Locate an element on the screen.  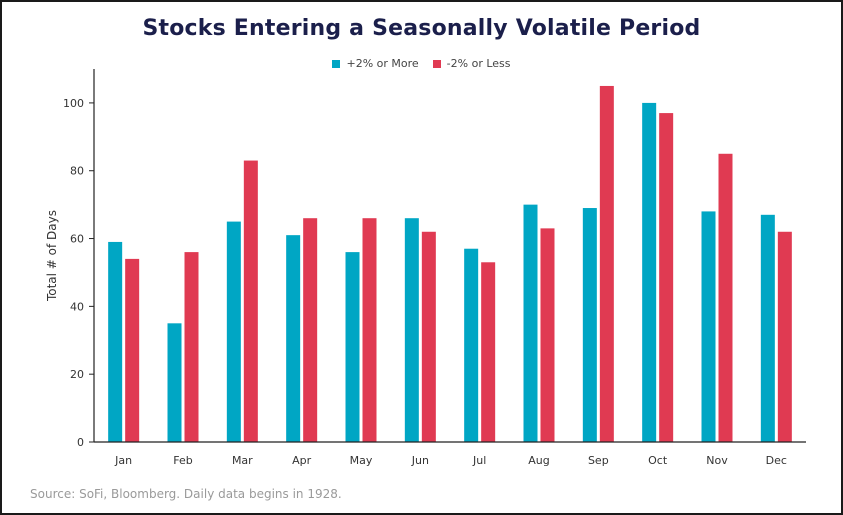
bar-down-feb is located at coordinates (191, 347).